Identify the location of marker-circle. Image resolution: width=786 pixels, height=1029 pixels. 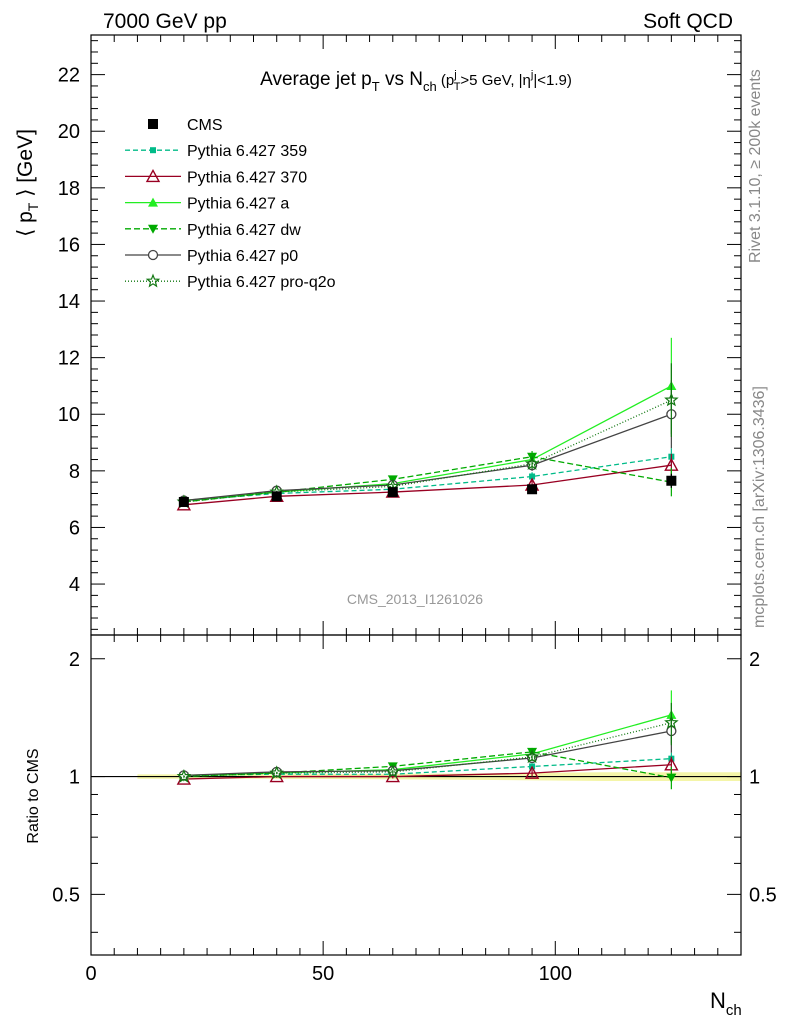
(153, 255).